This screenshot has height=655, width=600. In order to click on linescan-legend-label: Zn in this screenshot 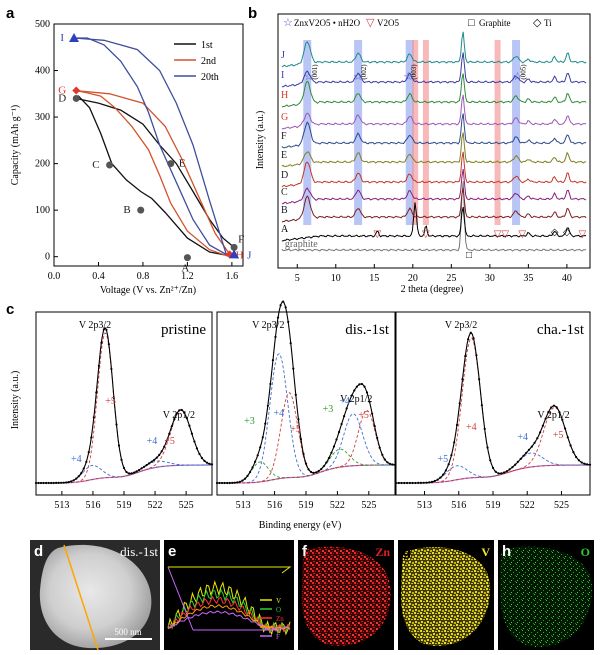, I will do `click(280, 619)`.